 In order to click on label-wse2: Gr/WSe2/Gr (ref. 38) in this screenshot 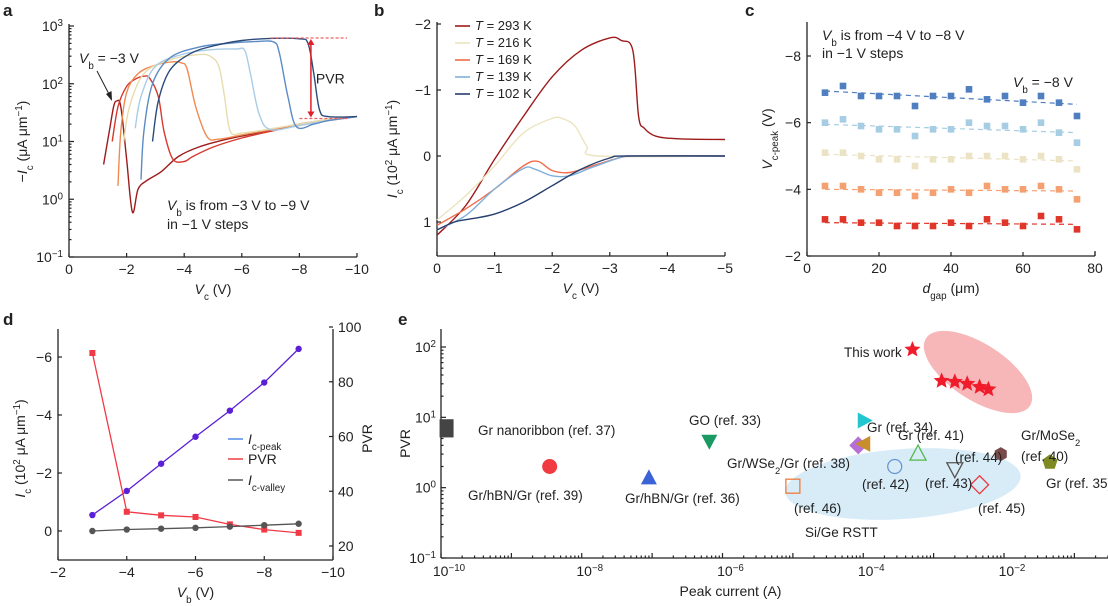, I will do `click(788, 466)`.